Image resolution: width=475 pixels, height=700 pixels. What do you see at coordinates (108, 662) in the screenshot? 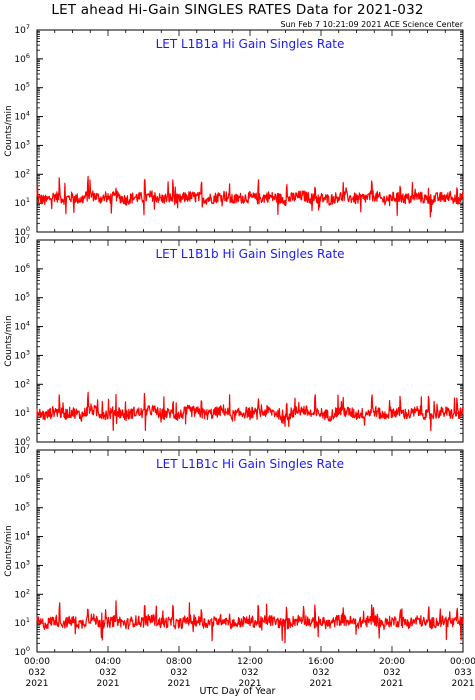
I see `x-tick-label: 04:00` at bounding box center [108, 662].